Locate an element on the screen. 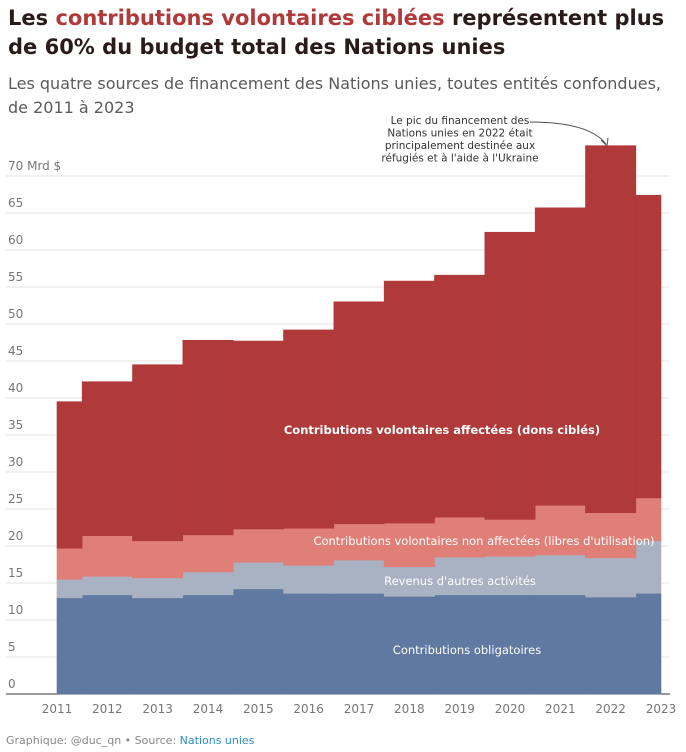 The height and width of the screenshot is (752, 686). y-tick-label: 5 is located at coordinates (12, 647).